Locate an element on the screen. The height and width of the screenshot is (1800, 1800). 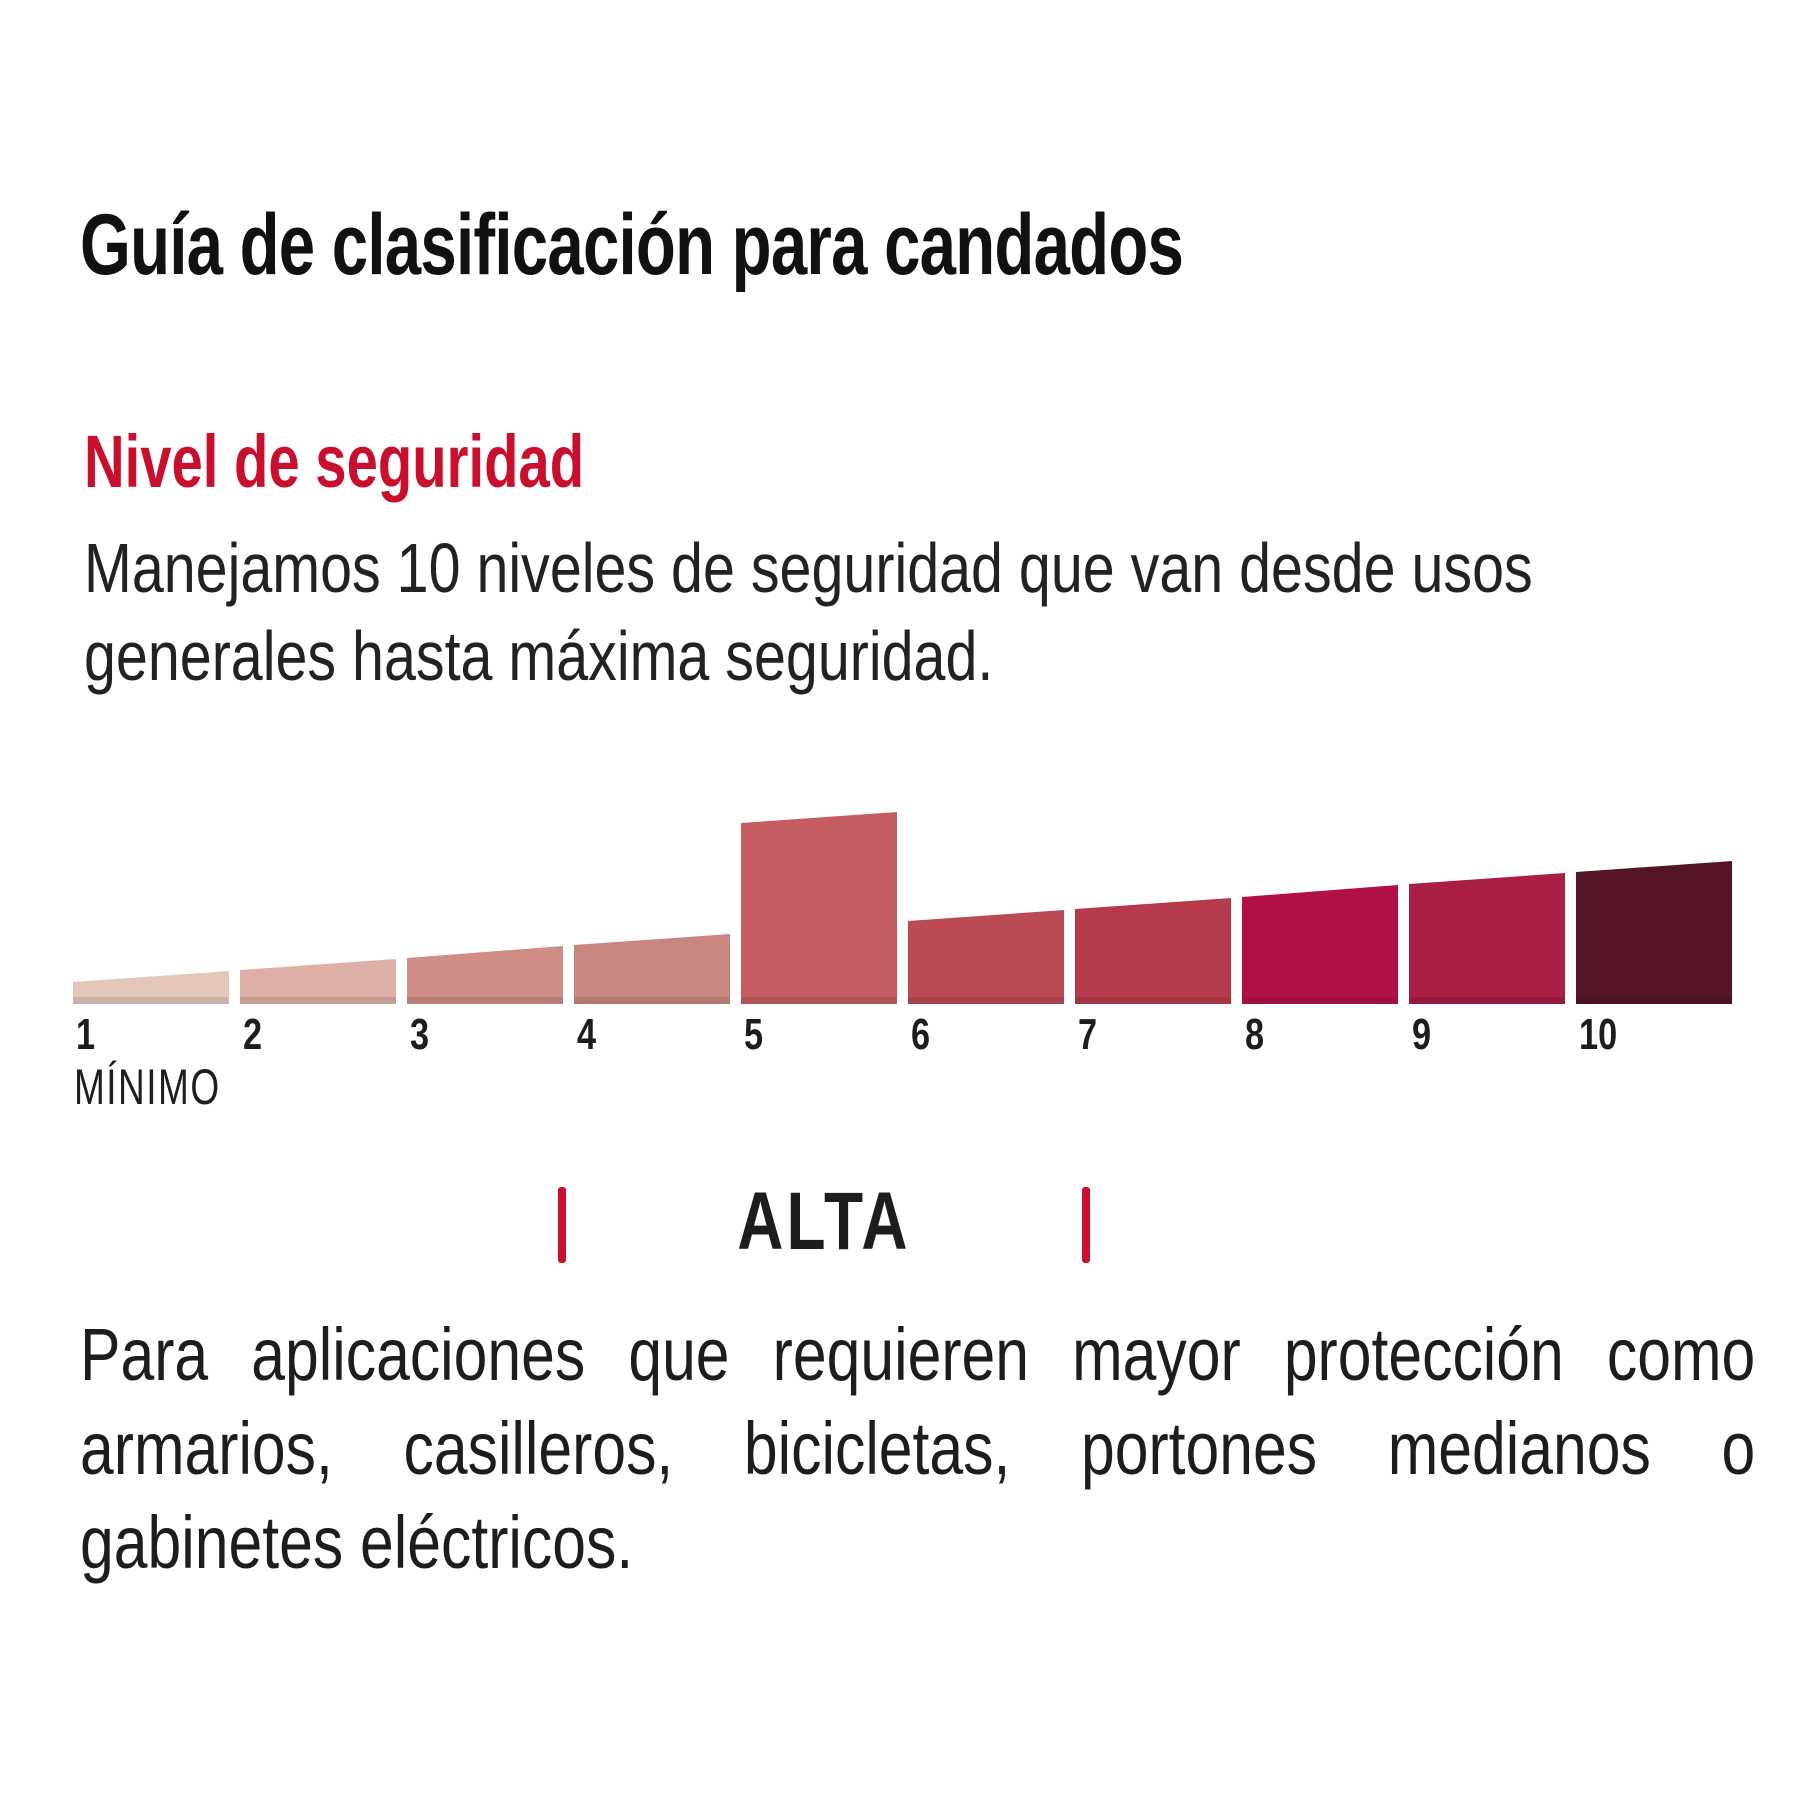
bar-number-label-7: 7 is located at coordinates (1088, 1034).